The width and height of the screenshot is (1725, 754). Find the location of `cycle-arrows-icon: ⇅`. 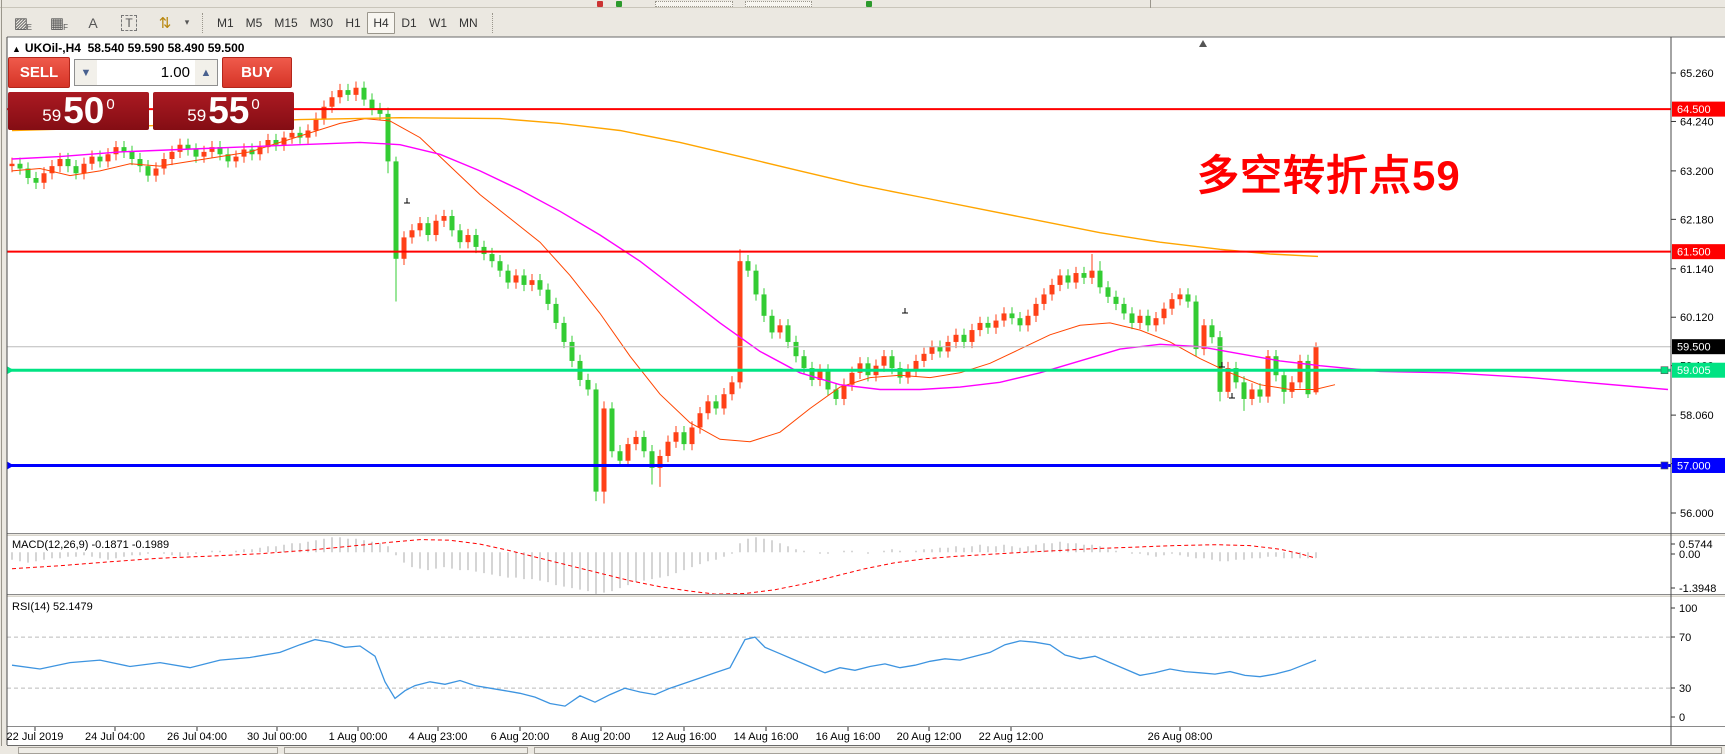

cycle-arrows-icon: ⇅ is located at coordinates (165, 23).